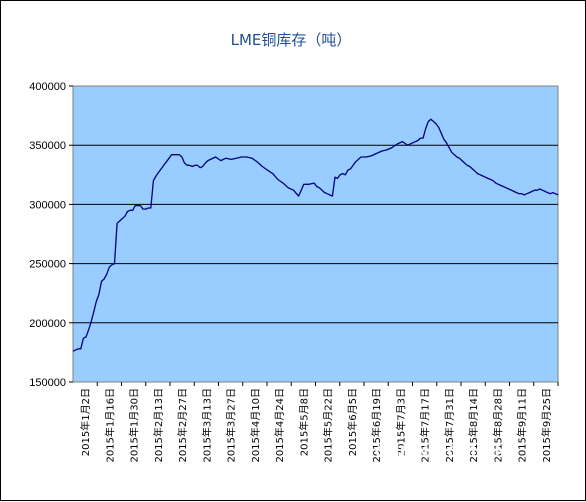 The height and width of the screenshot is (502, 586). I want to click on y-tick-label: 250000, so click(47, 265).